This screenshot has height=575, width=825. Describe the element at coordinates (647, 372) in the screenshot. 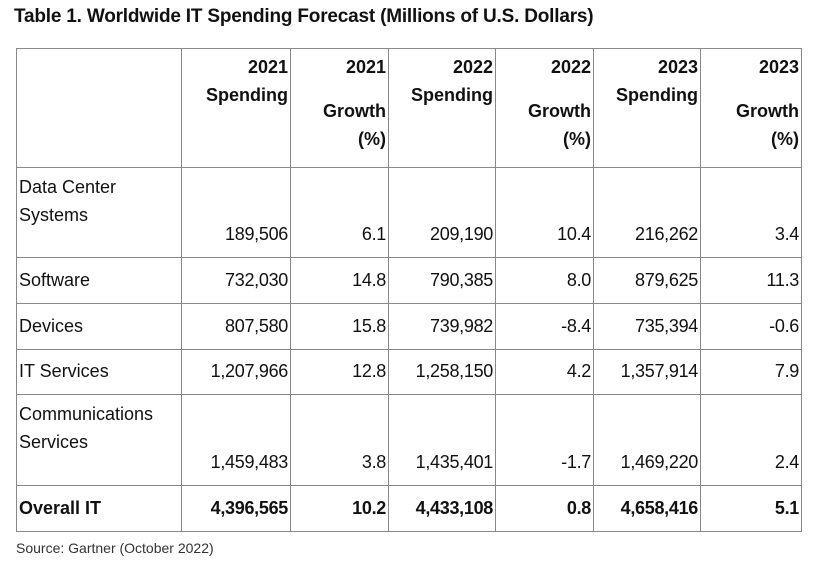

I see `cell-2023-spending: 1,357,914` at that location.